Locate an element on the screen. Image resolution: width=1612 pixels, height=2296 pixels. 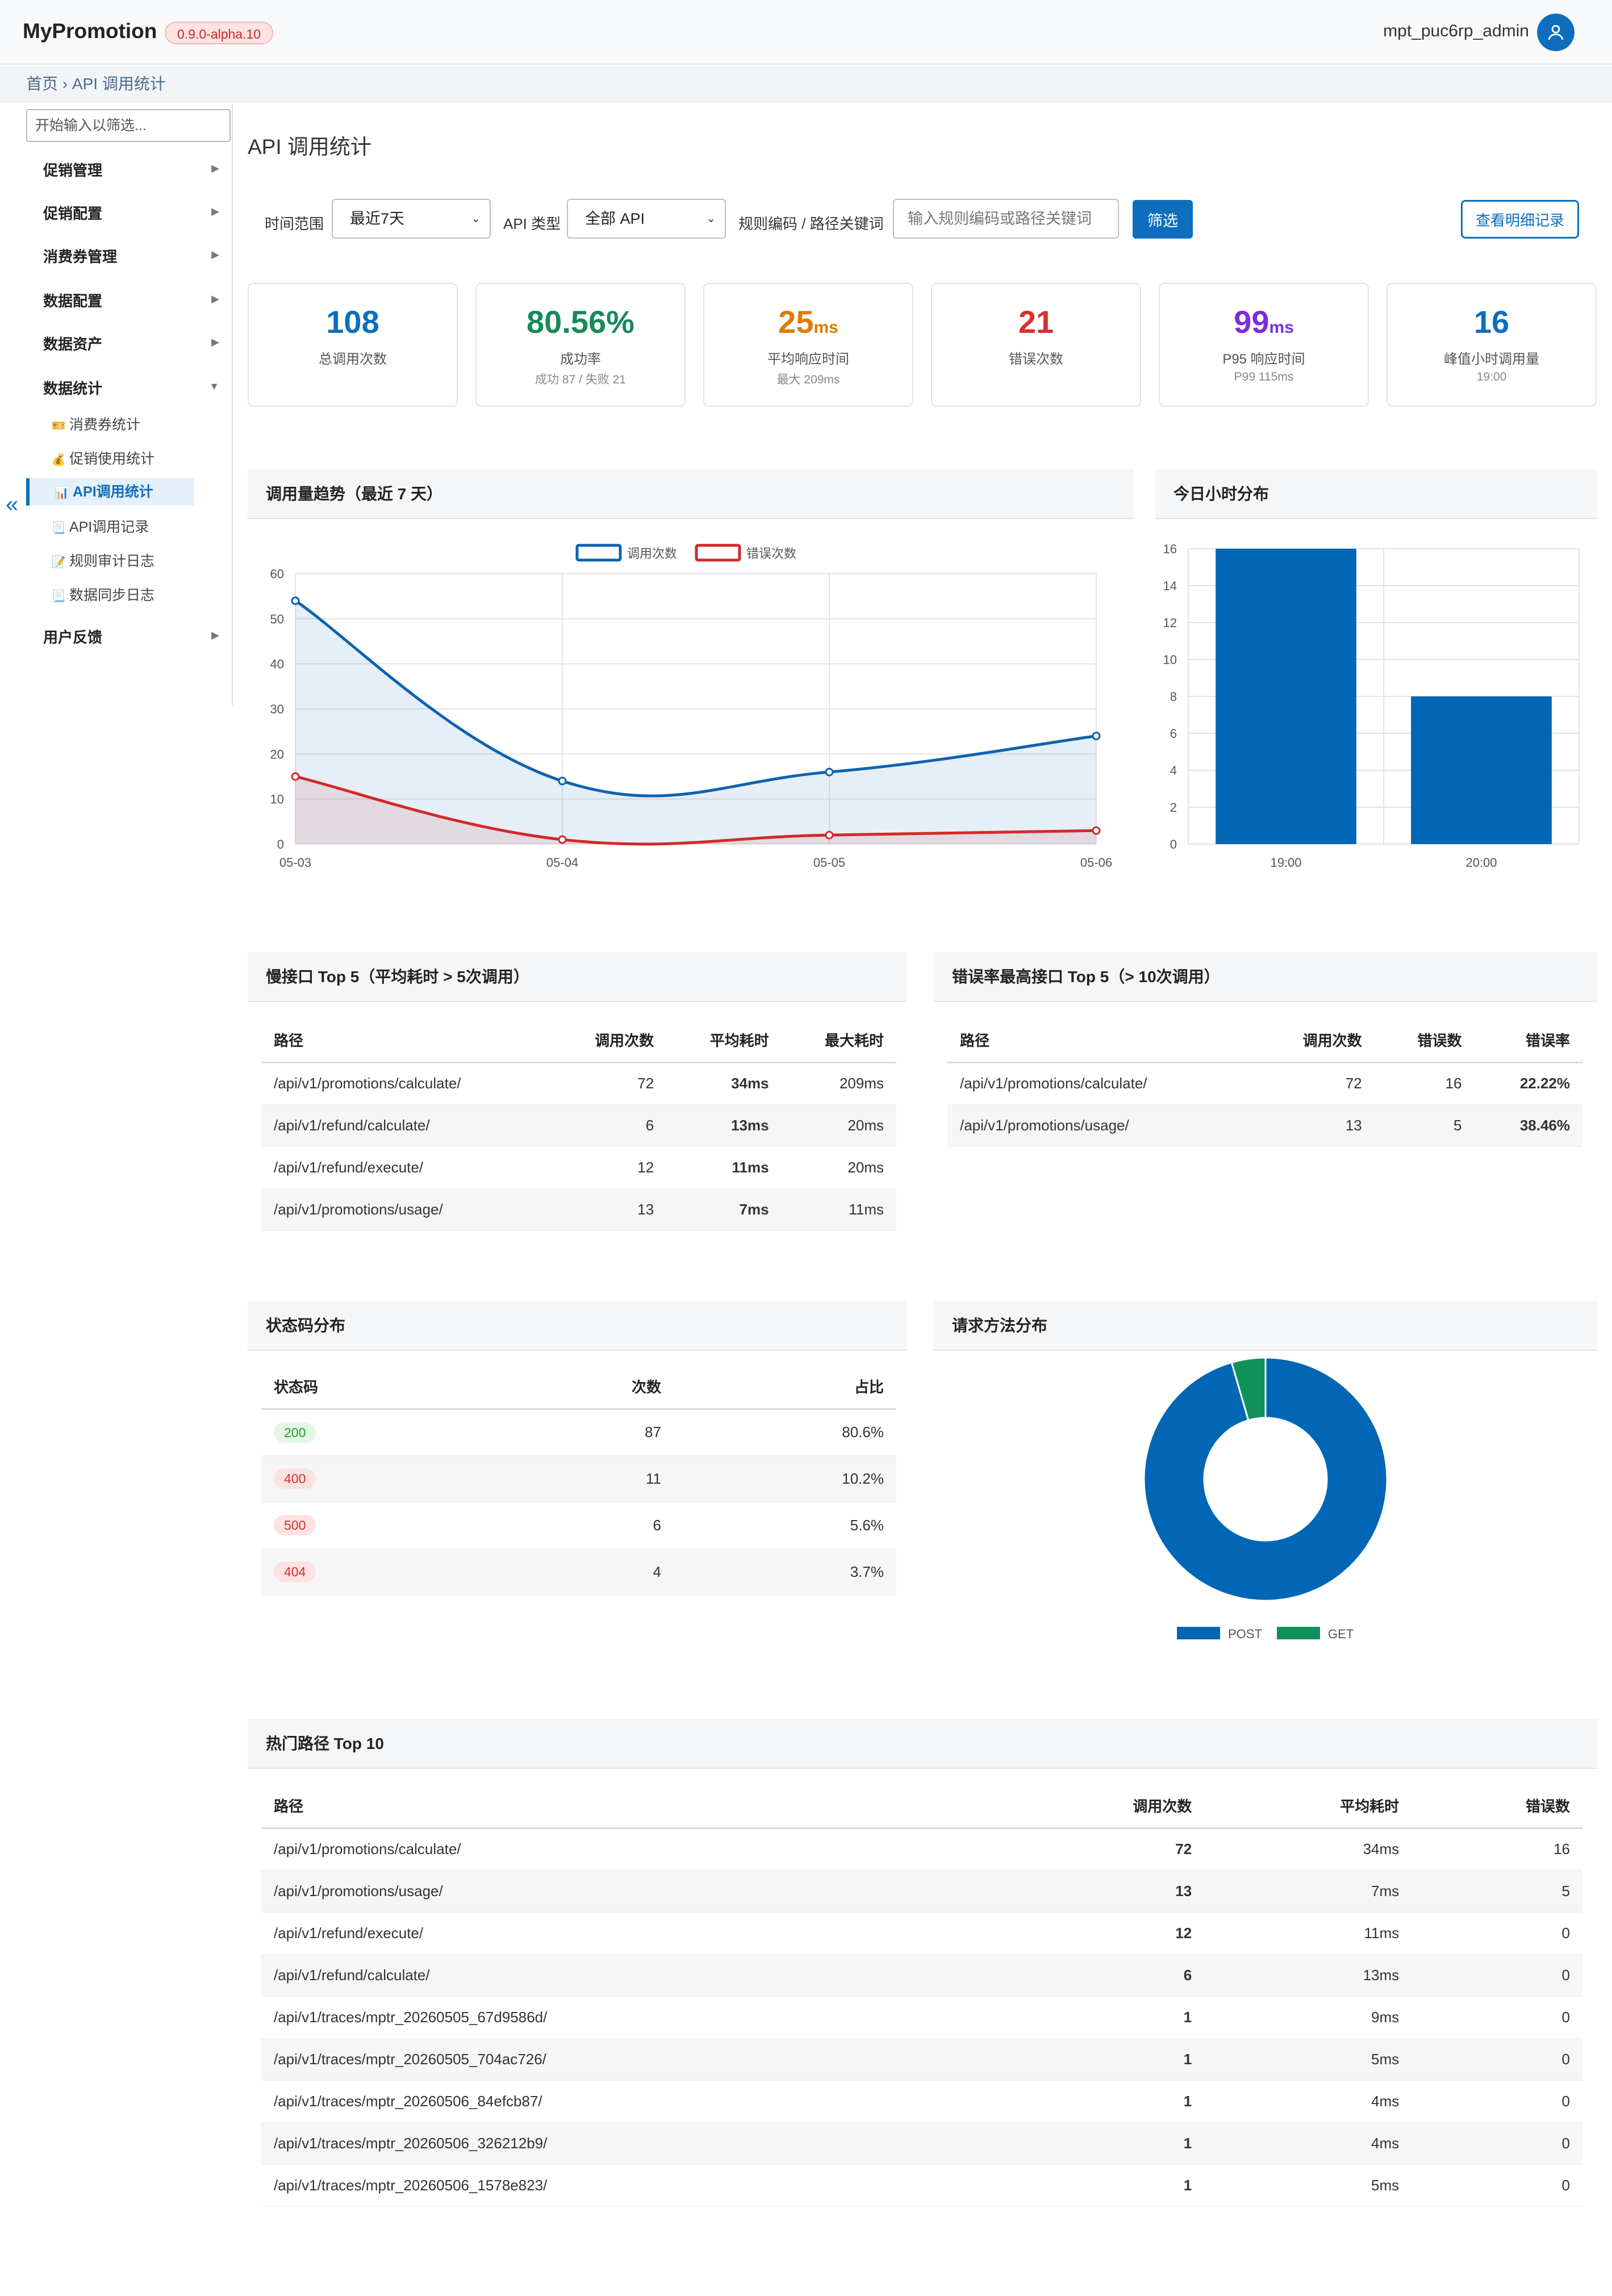
cell-path: /api/v1/refund/execute/ is located at coordinates (629, 1934).